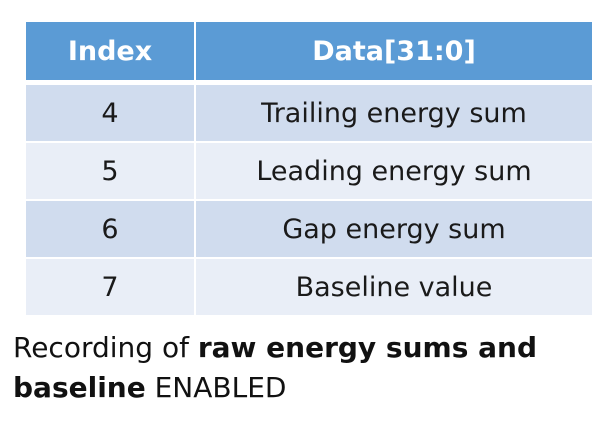 Image resolution: width=610 pixels, height=421 pixels. Describe the element at coordinates (275, 367) in the screenshot. I see `caption-bold-phrase: raw energy sums and baseline` at that location.